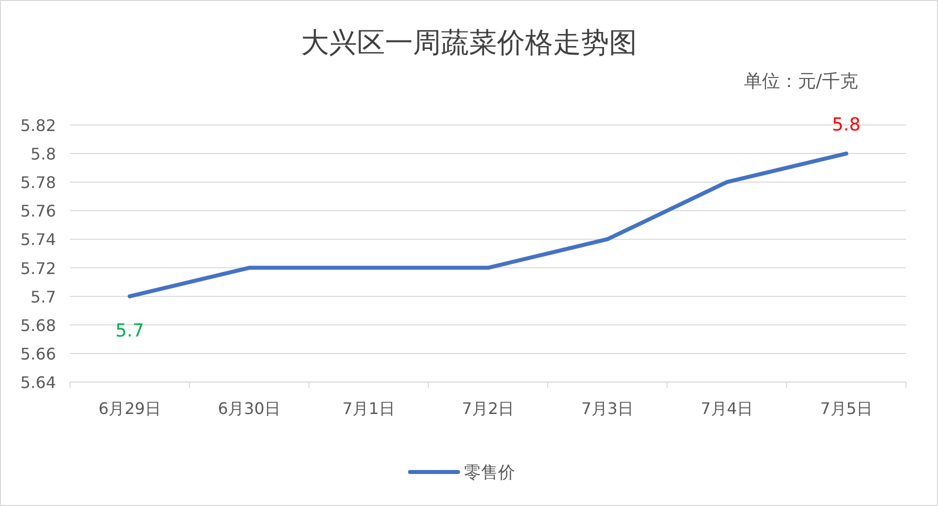 This screenshot has height=506, width=938. Describe the element at coordinates (129, 331) in the screenshot. I see `annotation: 5.7` at that location.